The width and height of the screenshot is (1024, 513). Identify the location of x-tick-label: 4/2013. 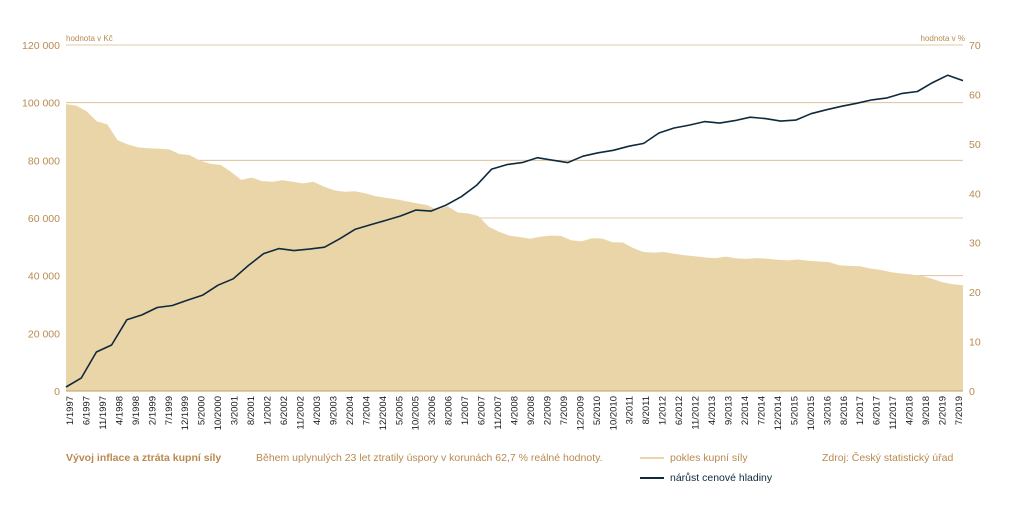
(712, 410).